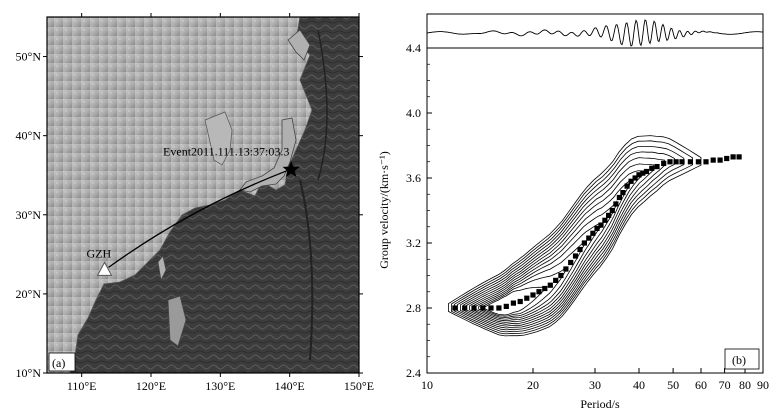 The image size is (779, 415). I want to click on y-axis-label: Group velocity/(km·s⁻¹), so click(384, 210).